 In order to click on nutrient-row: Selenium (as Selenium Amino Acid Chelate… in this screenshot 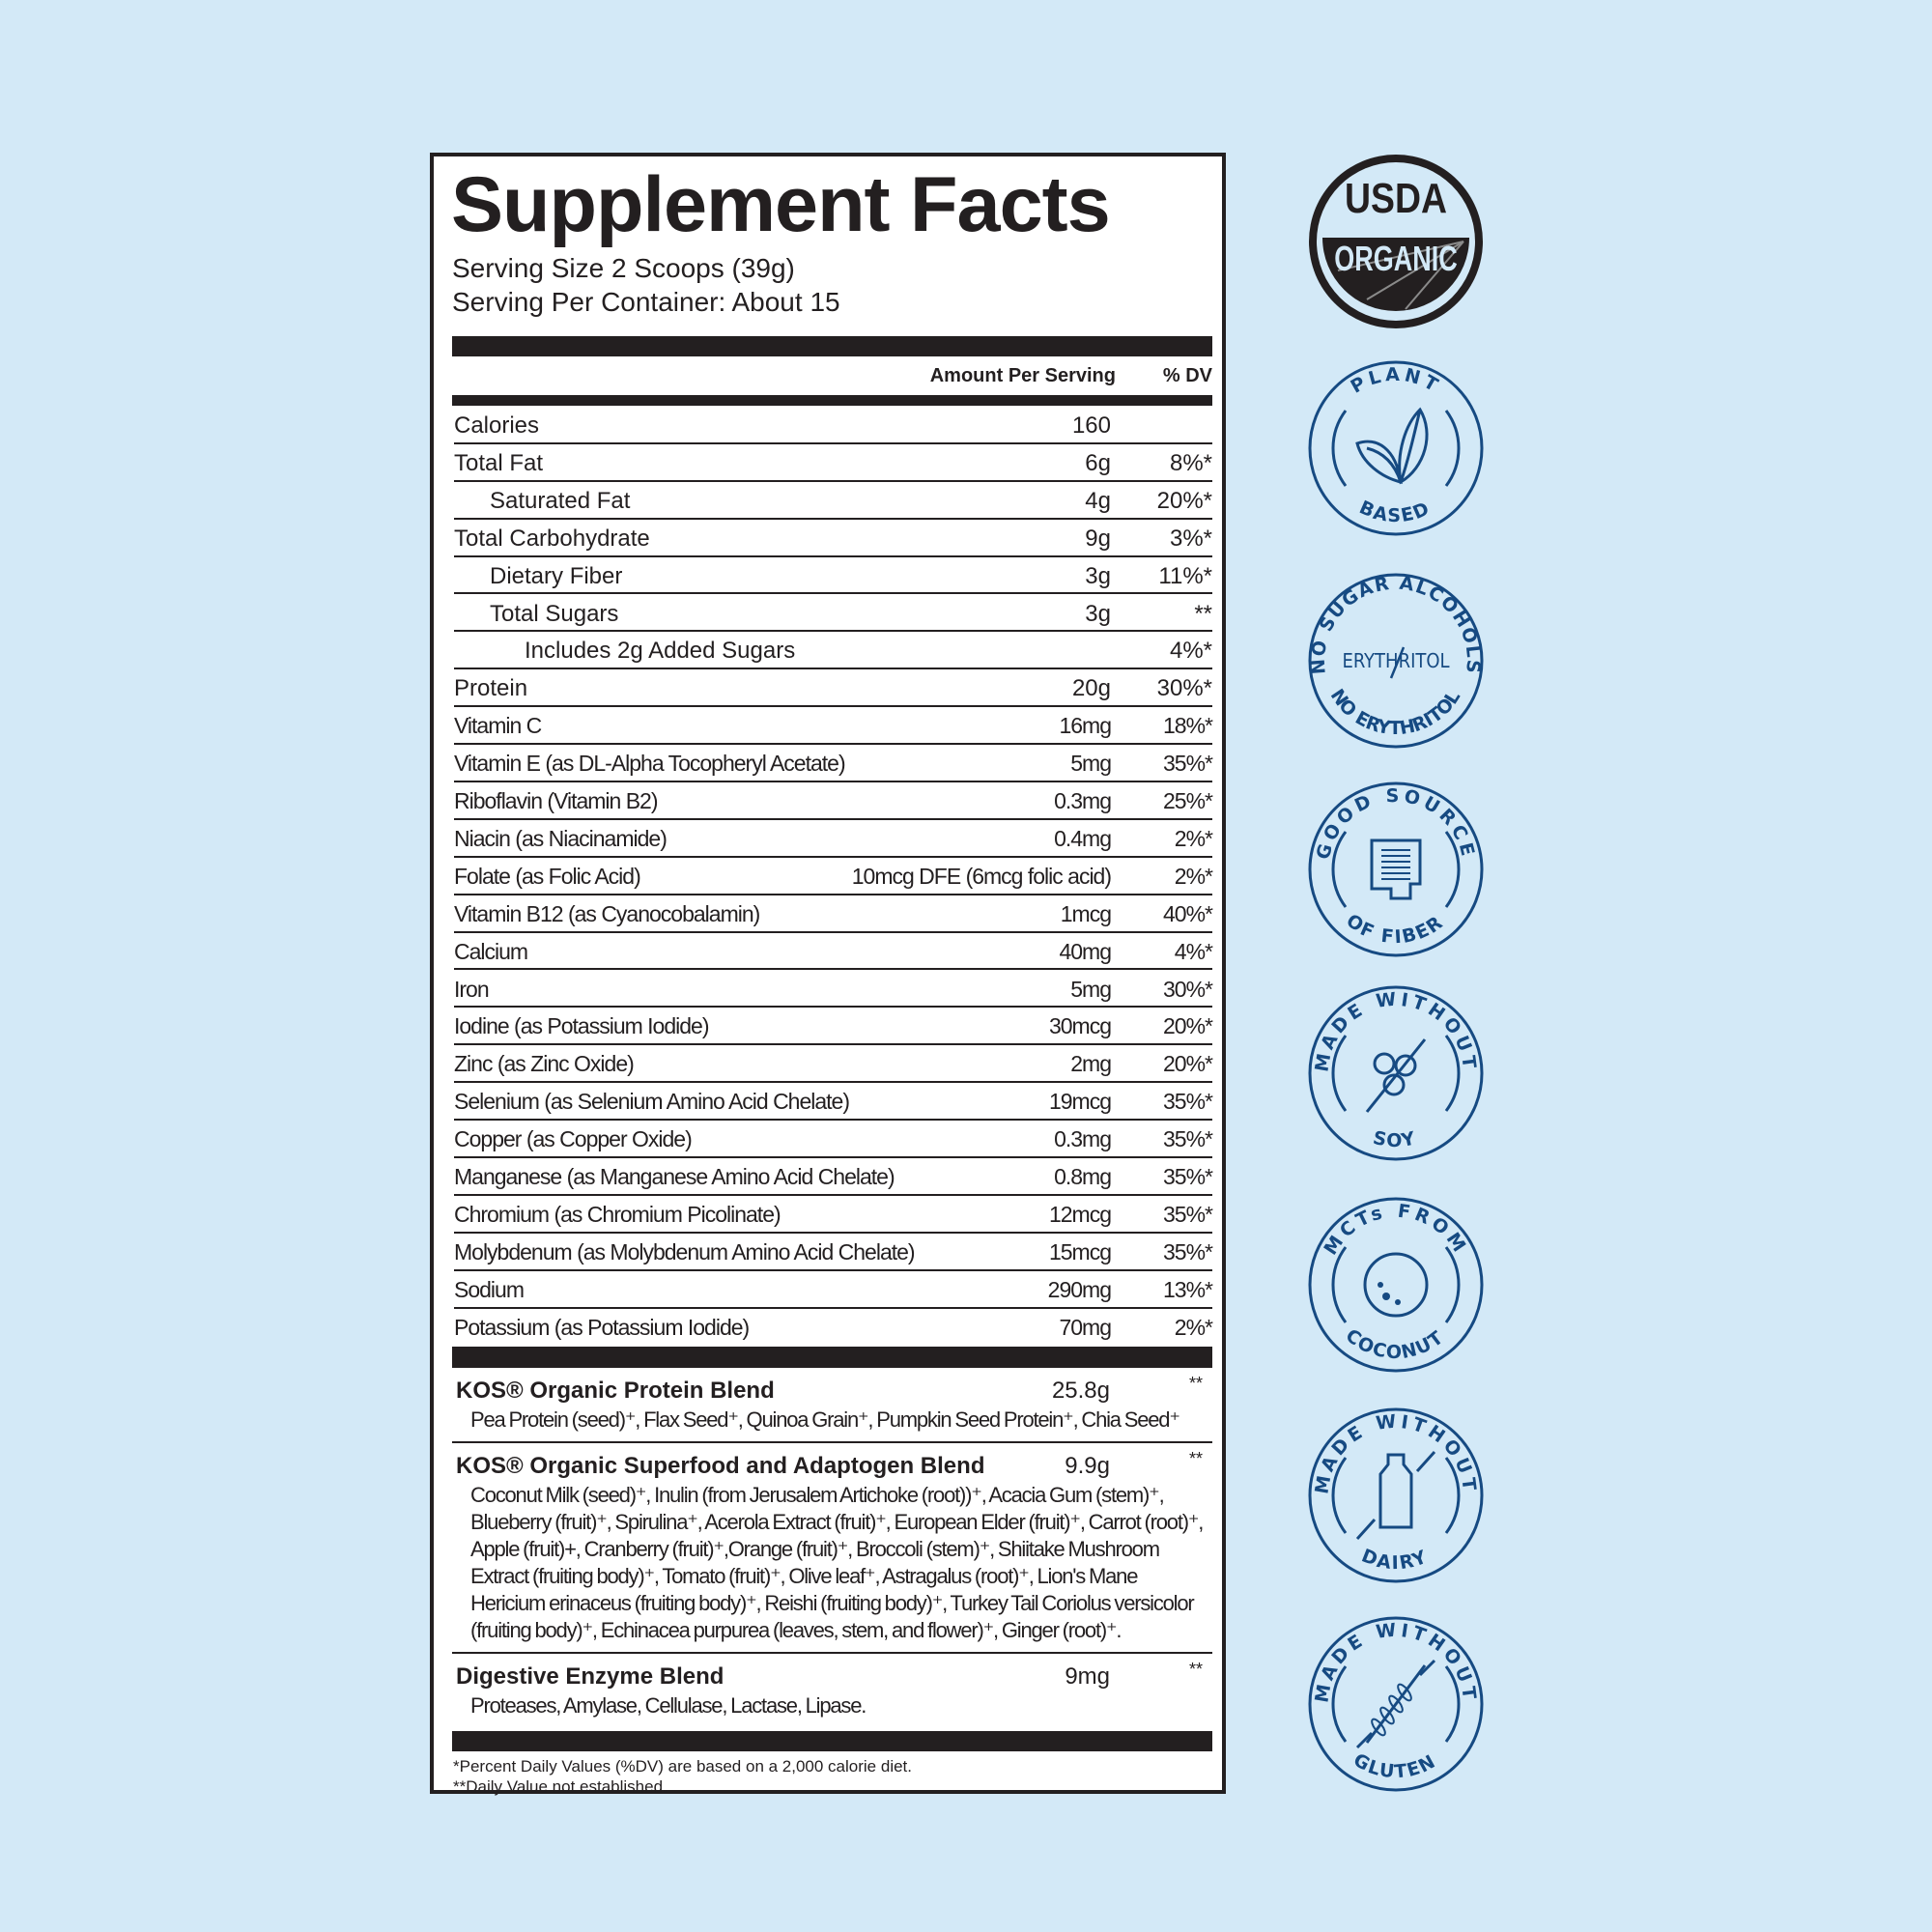, I will do `click(833, 1102)`.